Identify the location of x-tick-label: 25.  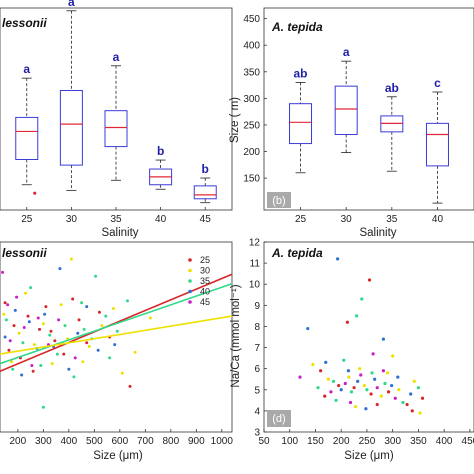
(301, 219).